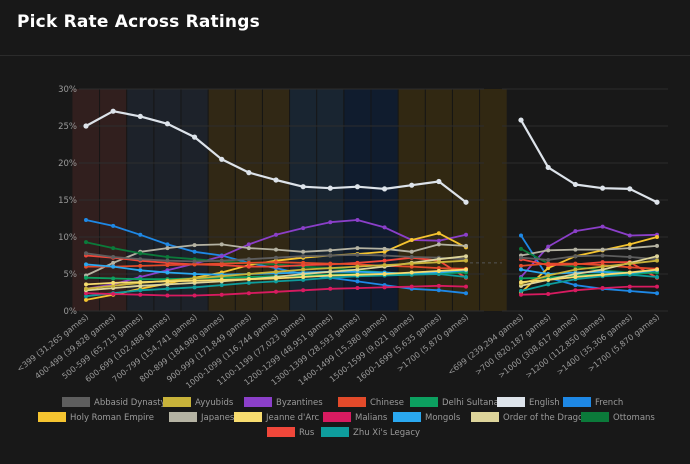  I want to click on legend-item-zhu-xi-s-legacy: Zhu Xi's Legacy, so click(370, 432).